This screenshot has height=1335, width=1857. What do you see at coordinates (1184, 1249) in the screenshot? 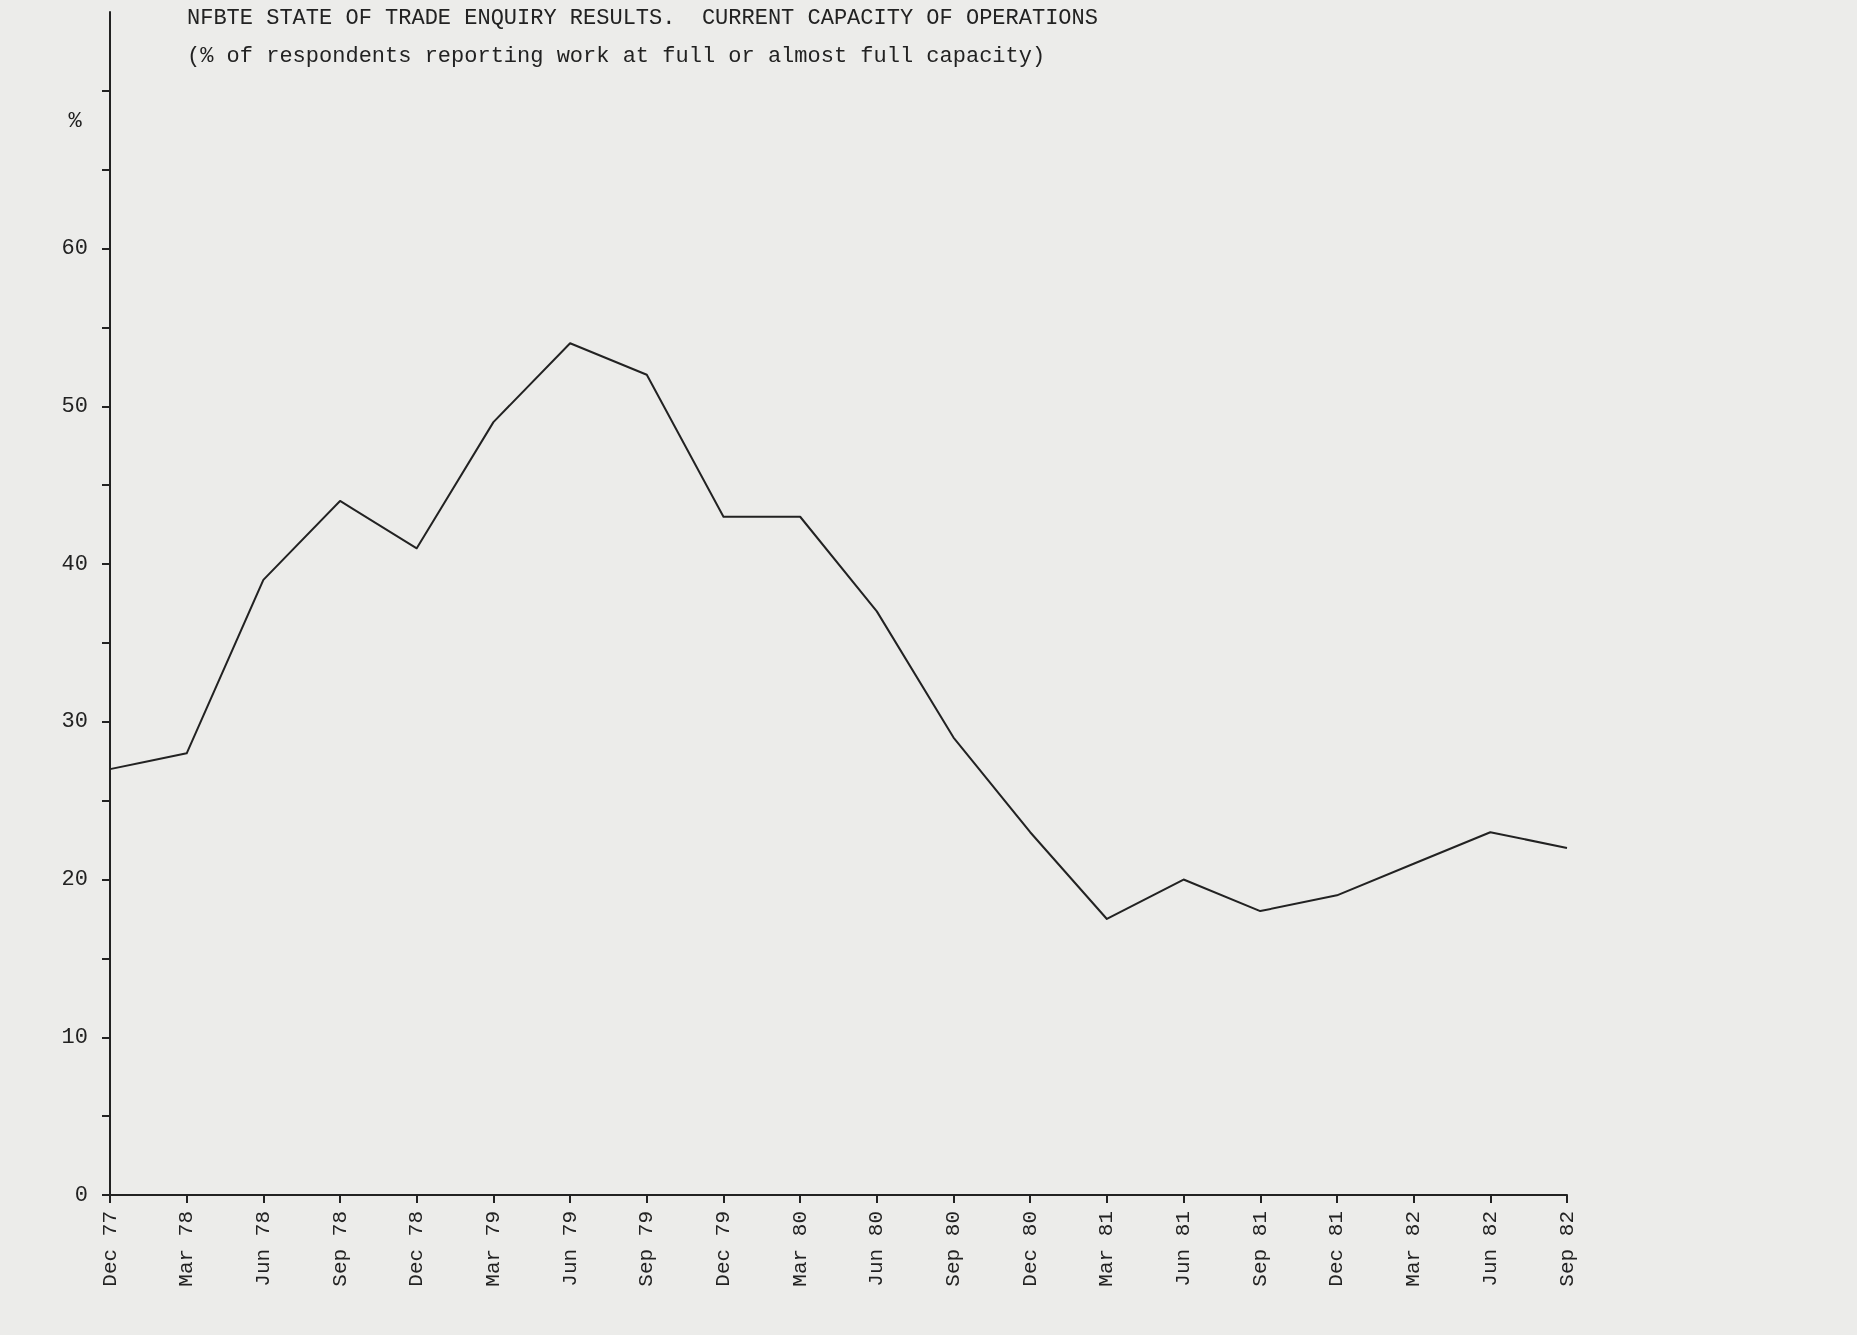
I see `x-tick-label: Jun 81` at bounding box center [1184, 1249].